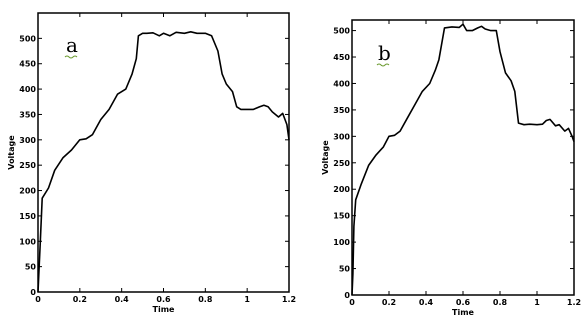  What do you see at coordinates (72, 45) in the screenshot?
I see `panel-letter: a` at bounding box center [72, 45].